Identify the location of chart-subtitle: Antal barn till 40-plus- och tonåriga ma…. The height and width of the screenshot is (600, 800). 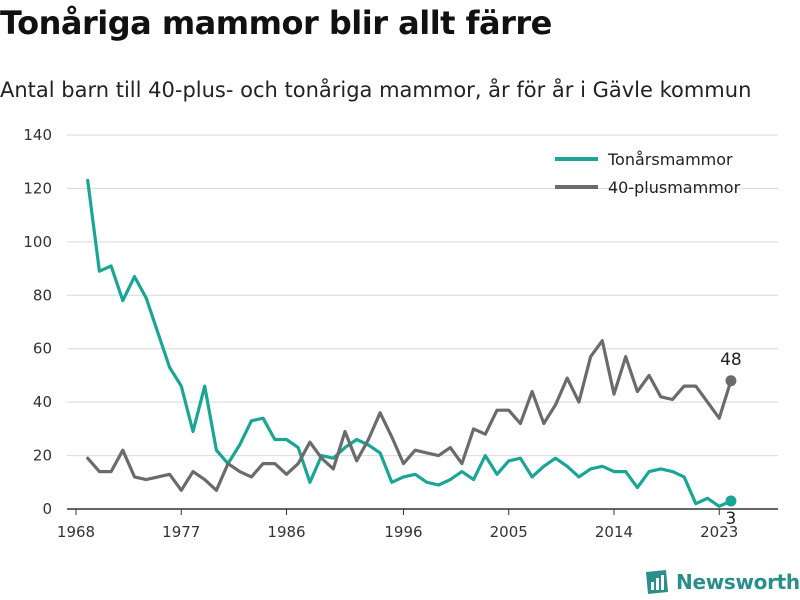
(376, 90).